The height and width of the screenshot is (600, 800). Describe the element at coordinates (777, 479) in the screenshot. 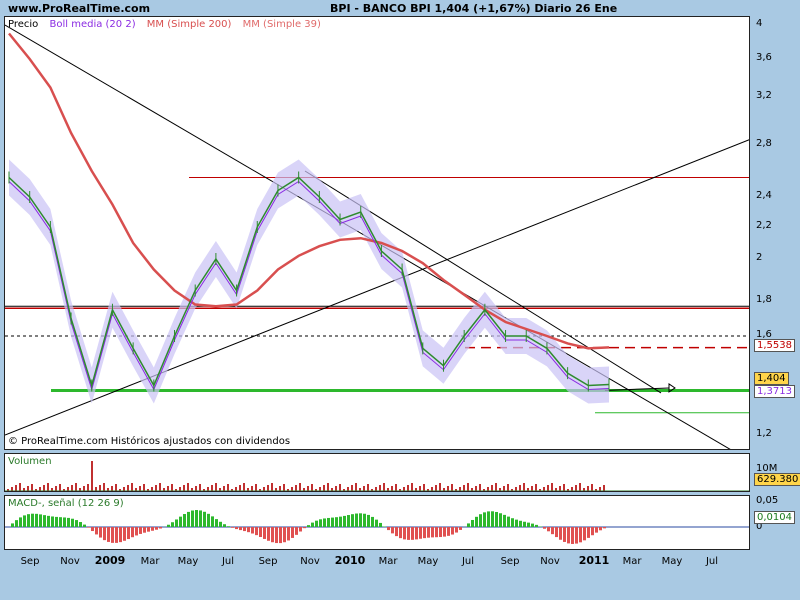

I see `volume-tag: 629.380` at that location.